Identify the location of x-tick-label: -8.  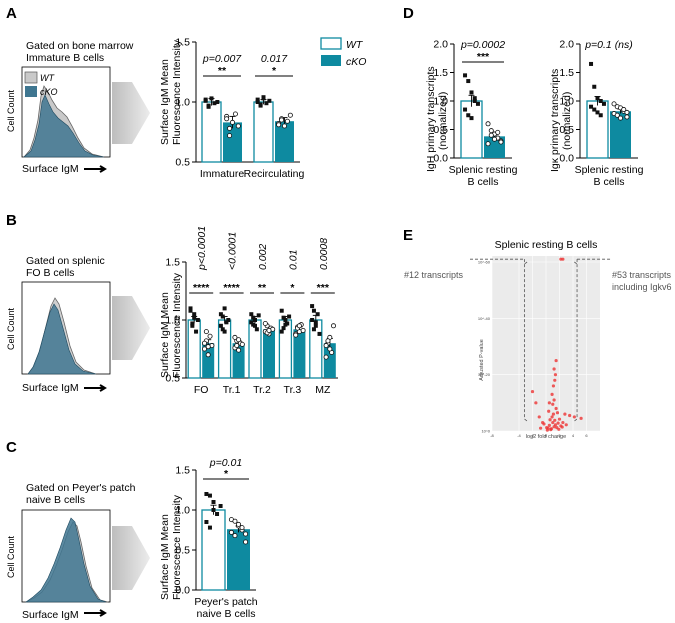
(492, 435).